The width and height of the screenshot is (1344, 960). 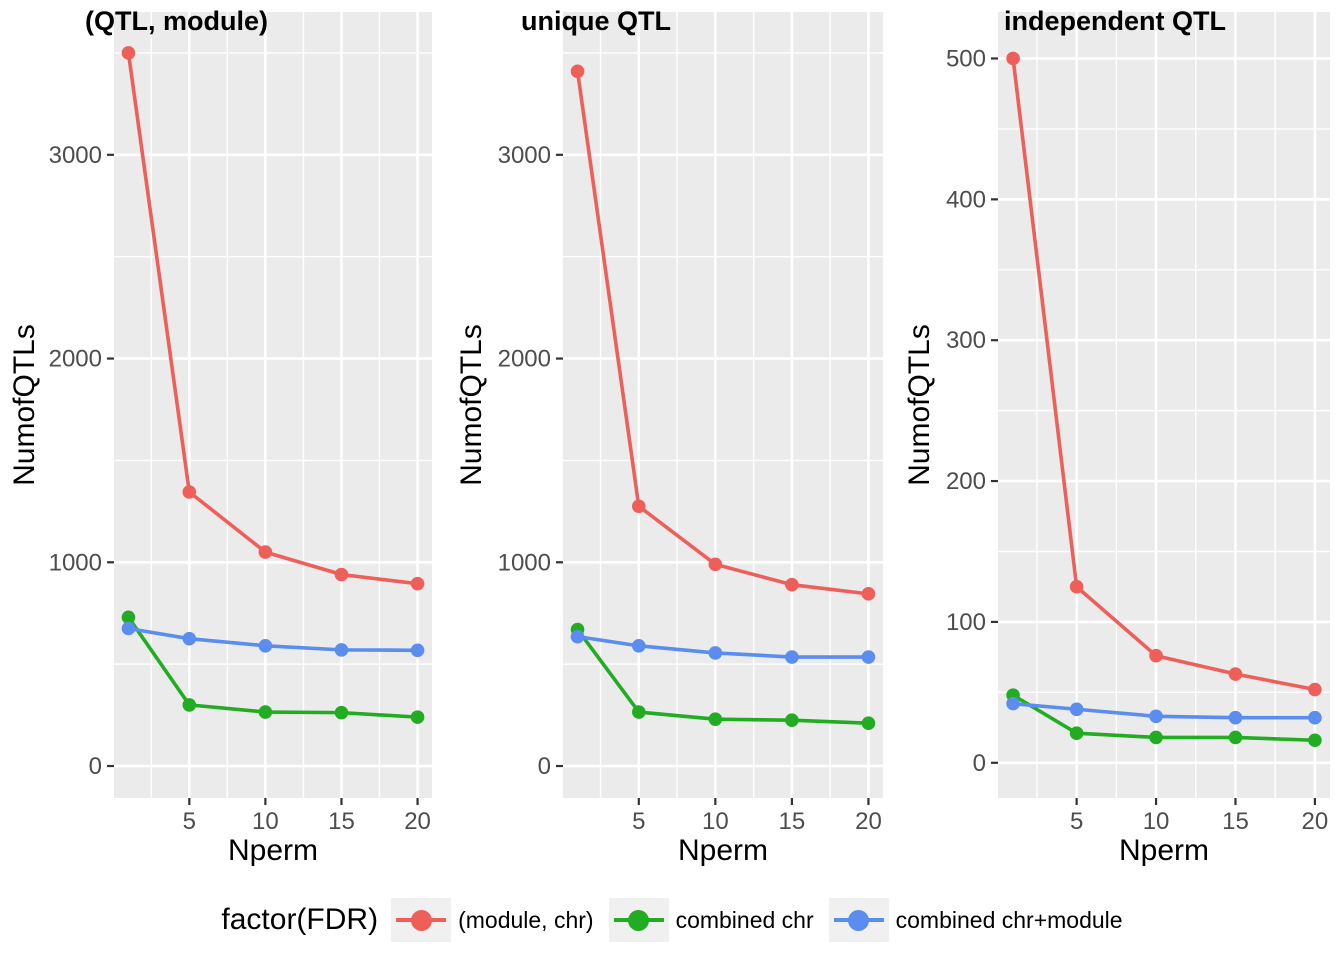 I want to click on y-tick-label: 300, so click(x=966, y=340).